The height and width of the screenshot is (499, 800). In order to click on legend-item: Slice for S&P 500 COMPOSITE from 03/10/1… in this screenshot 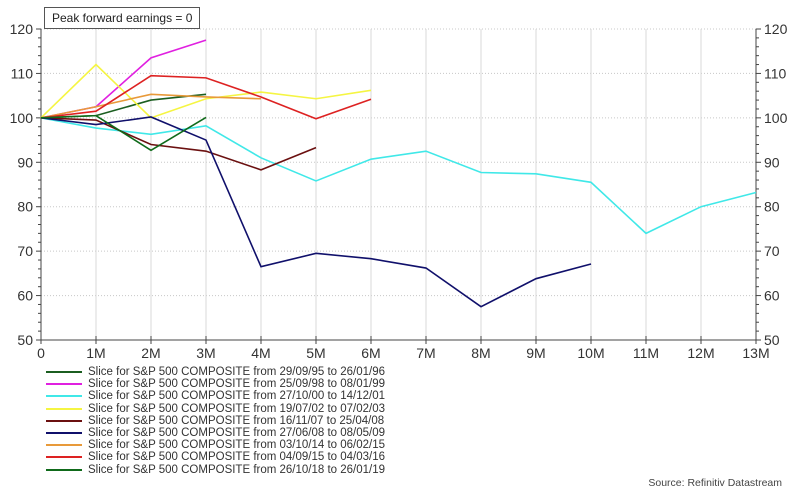, I will do `click(215, 445)`.